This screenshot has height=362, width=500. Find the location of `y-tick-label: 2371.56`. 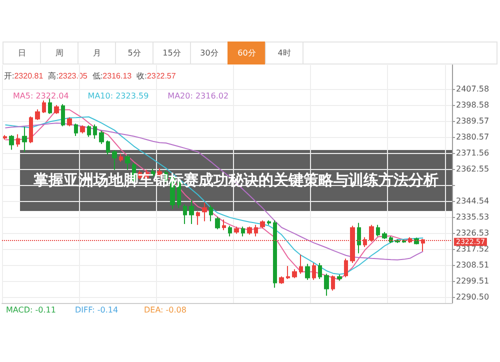

y-tick-label: 2371.56 is located at coordinates (473, 153).